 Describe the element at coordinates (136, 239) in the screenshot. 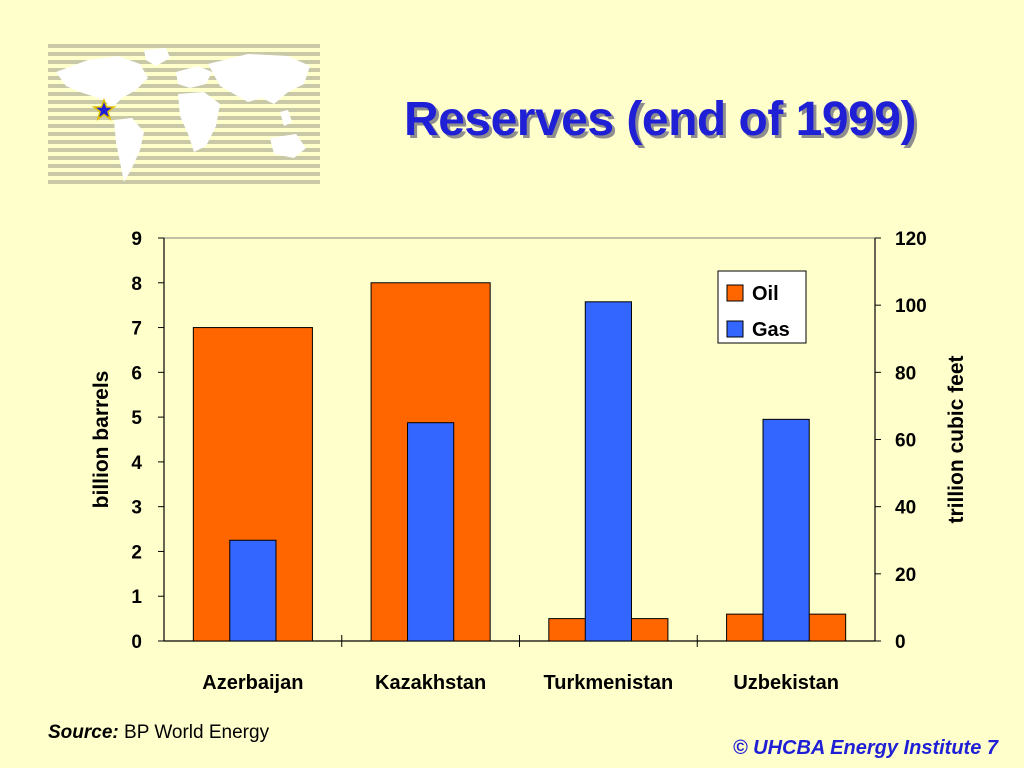

I see `y-tick-label: 9` at that location.